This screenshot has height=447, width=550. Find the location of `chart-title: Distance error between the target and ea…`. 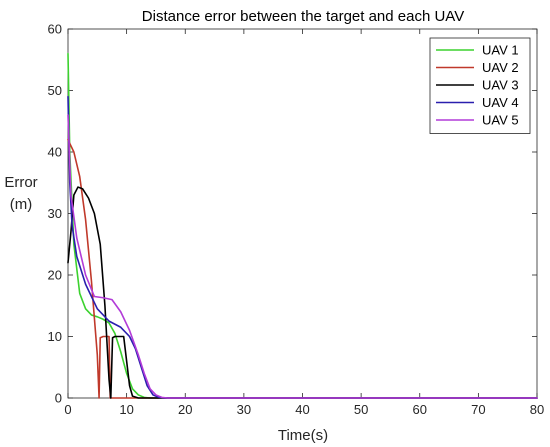

chart-title: Distance error between the target and ea… is located at coordinates (303, 16).